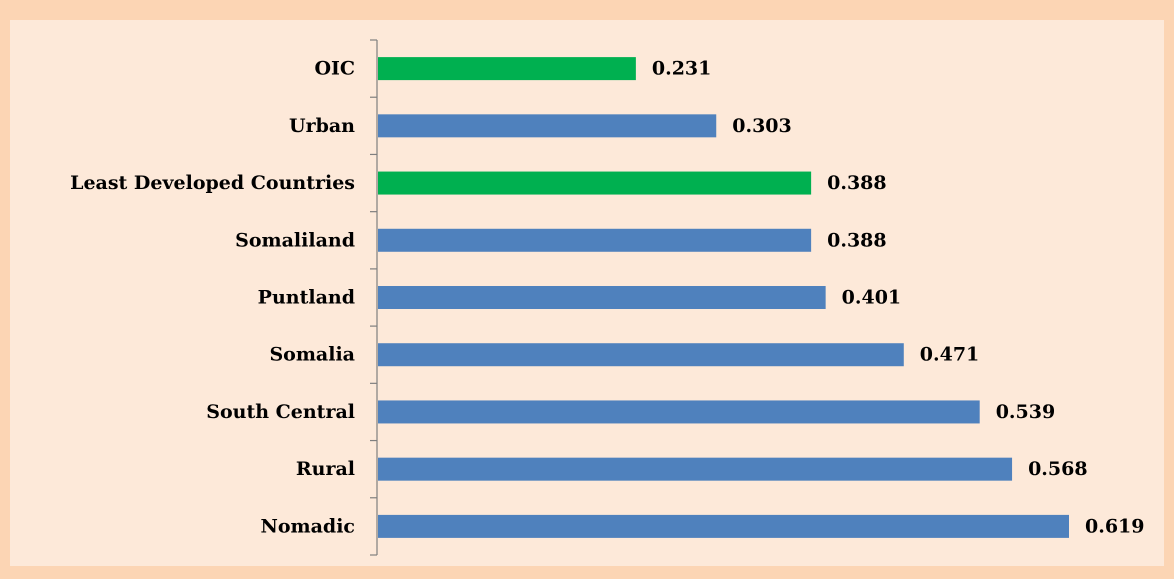  Describe the element at coordinates (307, 526) in the screenshot. I see `category-label: Nomadic` at that location.